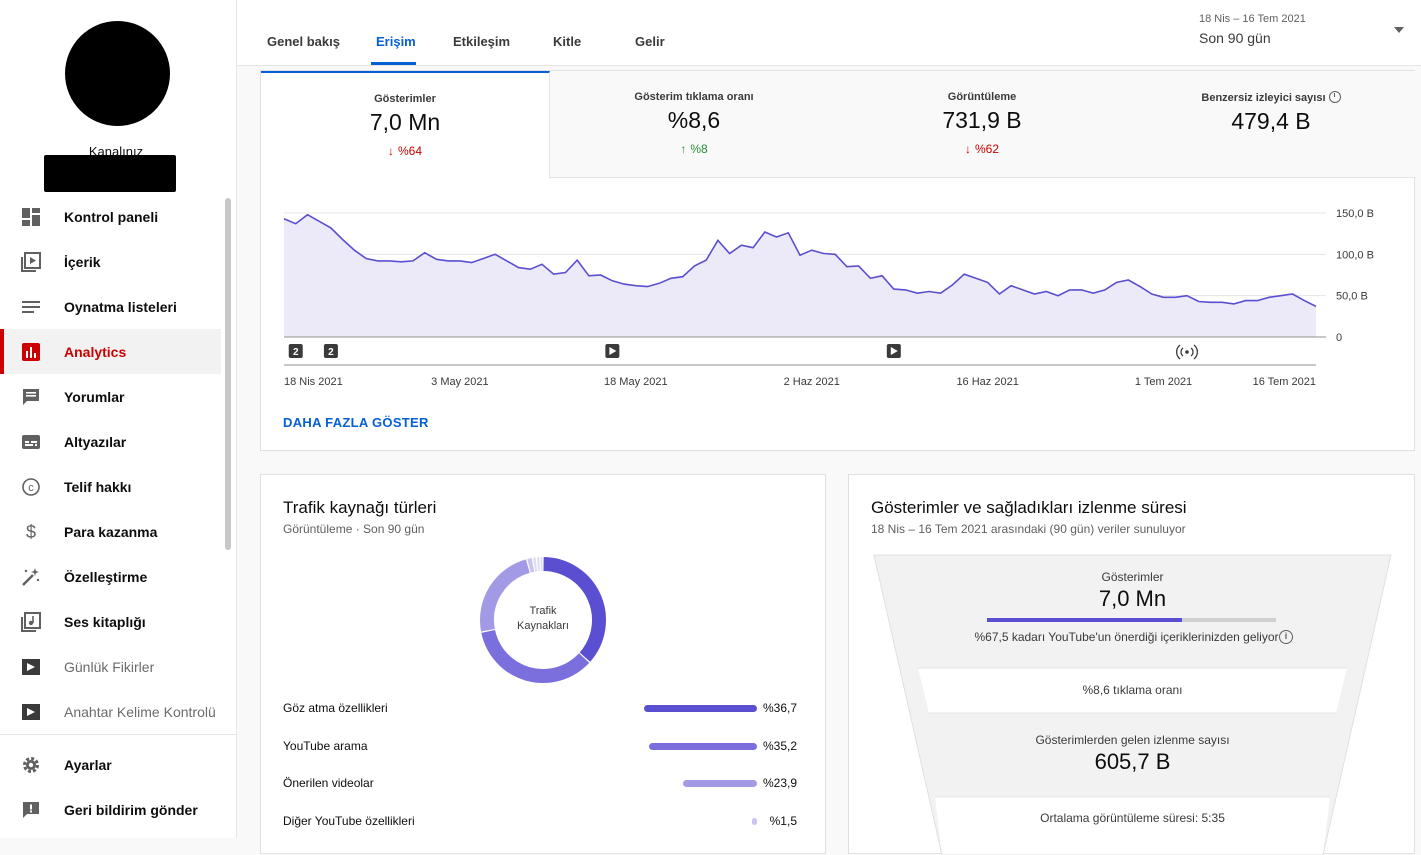 The height and width of the screenshot is (855, 1421). Describe the element at coordinates (349, 821) in the screenshot. I see `traffic-source-label: Diğer YouTube özellikleri` at that location.